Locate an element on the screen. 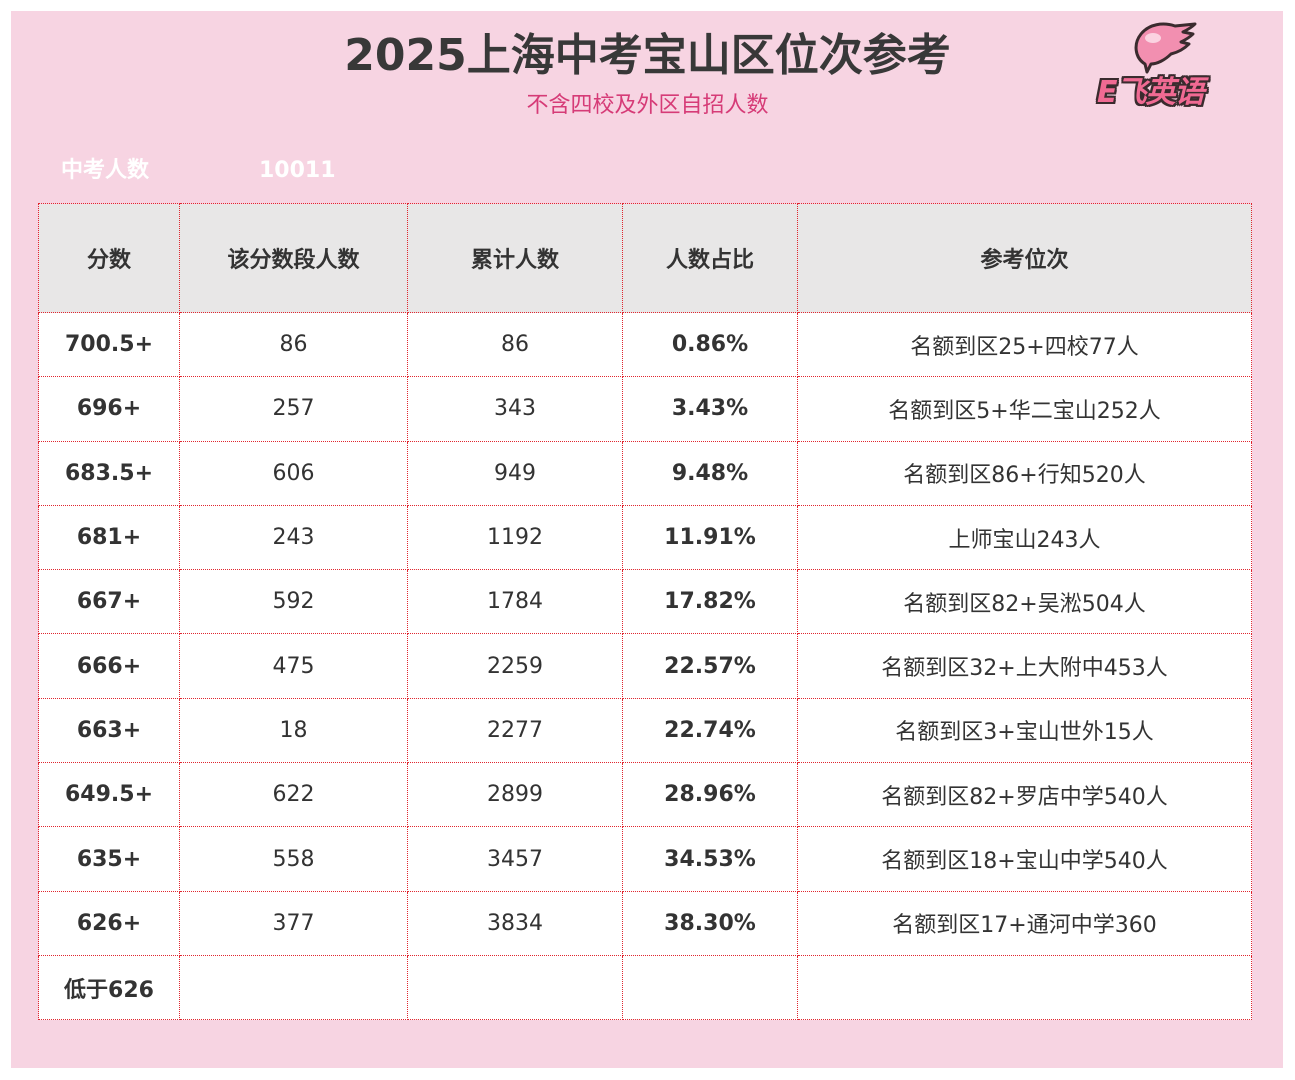 Image resolution: width=1295 pixels, height=1080 pixels. column-header-score: 分数 is located at coordinates (109, 258).